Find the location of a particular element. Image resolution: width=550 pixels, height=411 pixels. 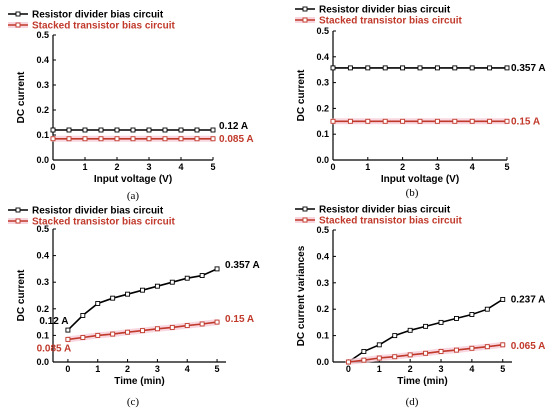

start-value-label: 0.085 A is located at coordinates (54, 348).